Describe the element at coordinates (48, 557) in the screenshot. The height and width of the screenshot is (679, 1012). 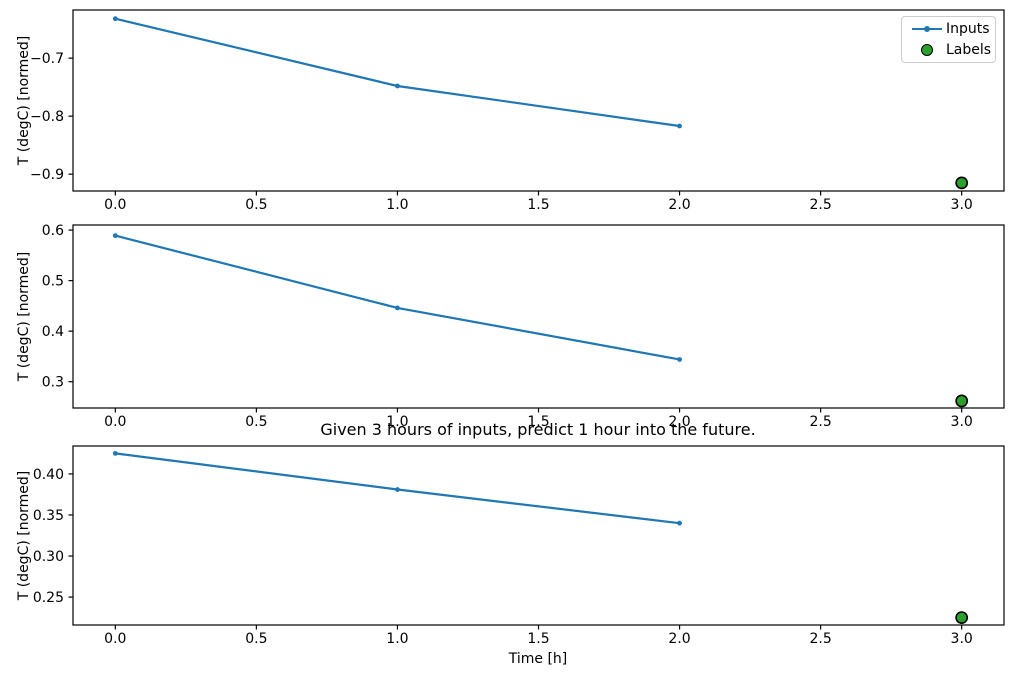
I see `y-tick-label: 0.30` at that location.